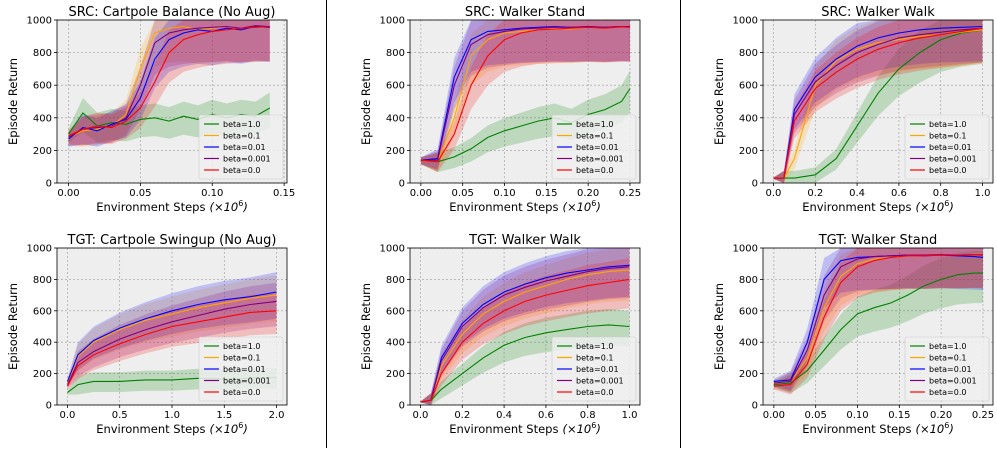 The width and height of the screenshot is (997, 452). Describe the element at coordinates (172, 240) in the screenshot. I see `chart-title: TGT: Cartpole Swingup (No Aug)` at that location.